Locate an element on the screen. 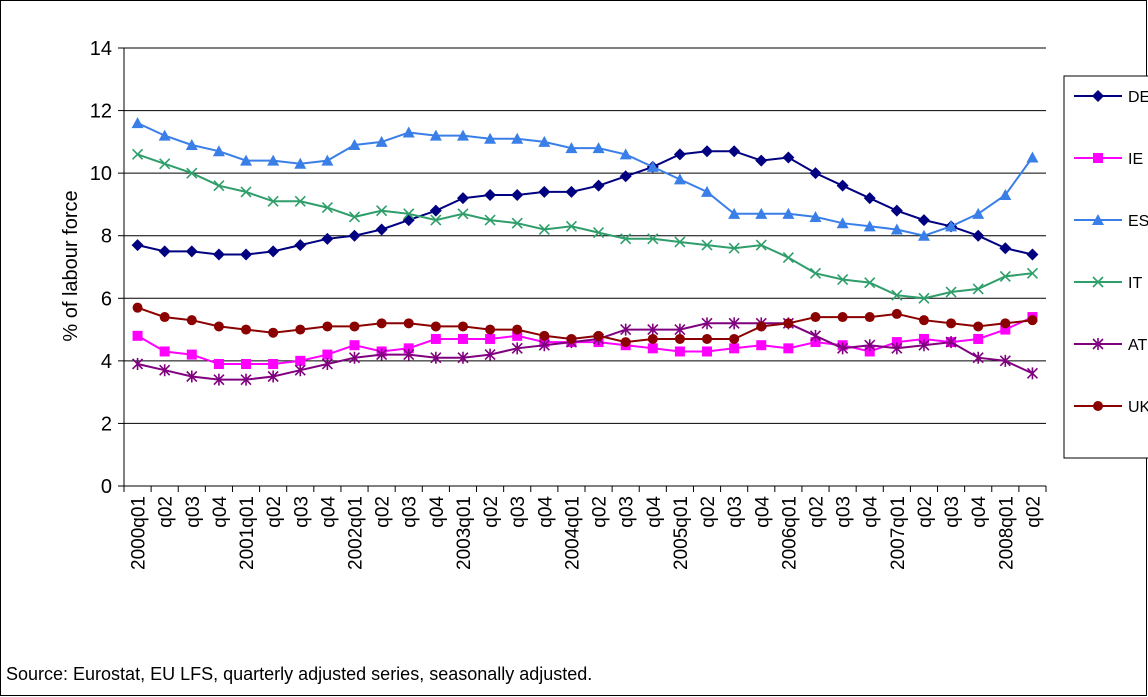  legend-label: IT is located at coordinates (1135, 283).